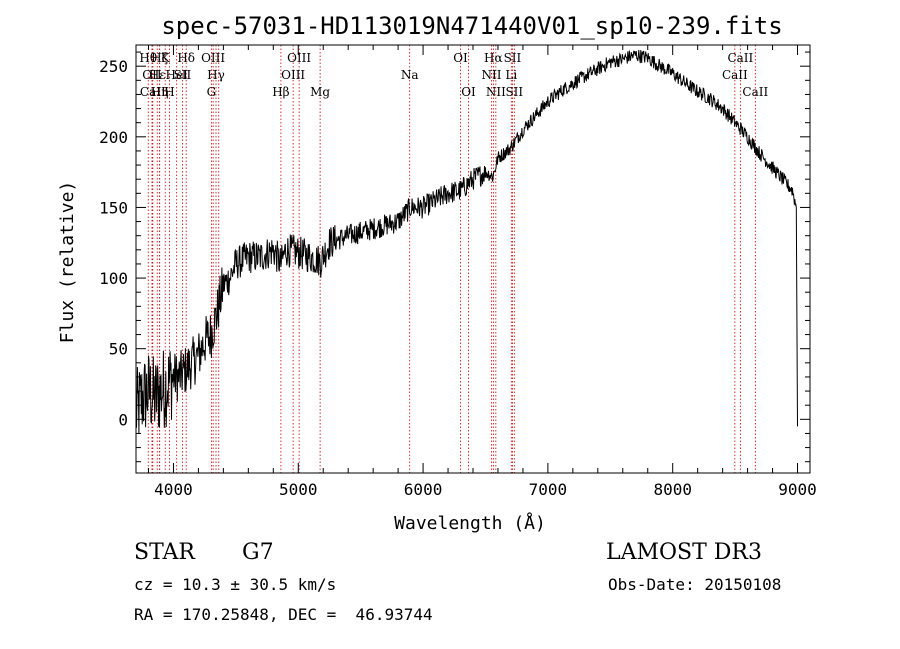 The width and height of the screenshot is (900, 649). What do you see at coordinates (511, 75) in the screenshot?
I see `spectral-line-label: Li` at bounding box center [511, 75].